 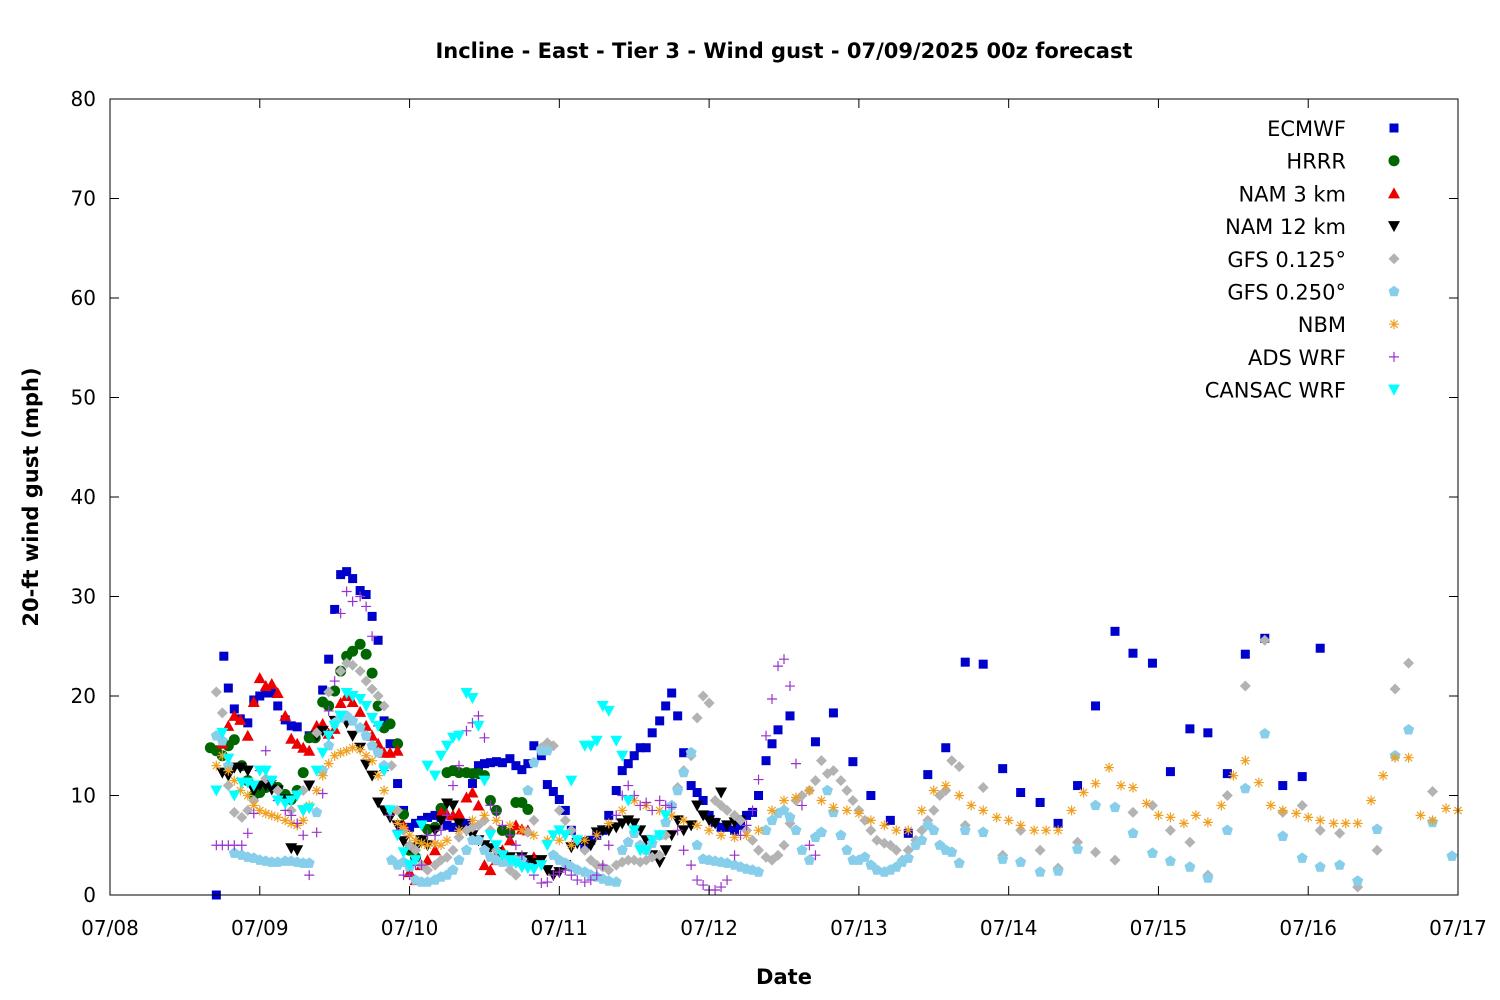 I want to click on x-axis-label: Date, so click(x=784, y=977).